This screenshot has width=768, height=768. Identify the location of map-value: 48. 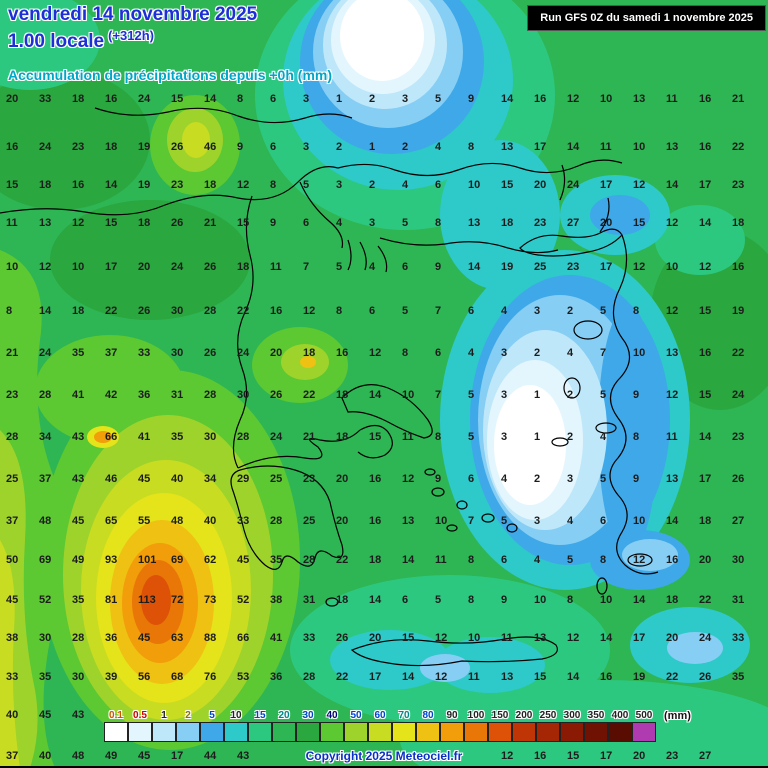
(45, 521).